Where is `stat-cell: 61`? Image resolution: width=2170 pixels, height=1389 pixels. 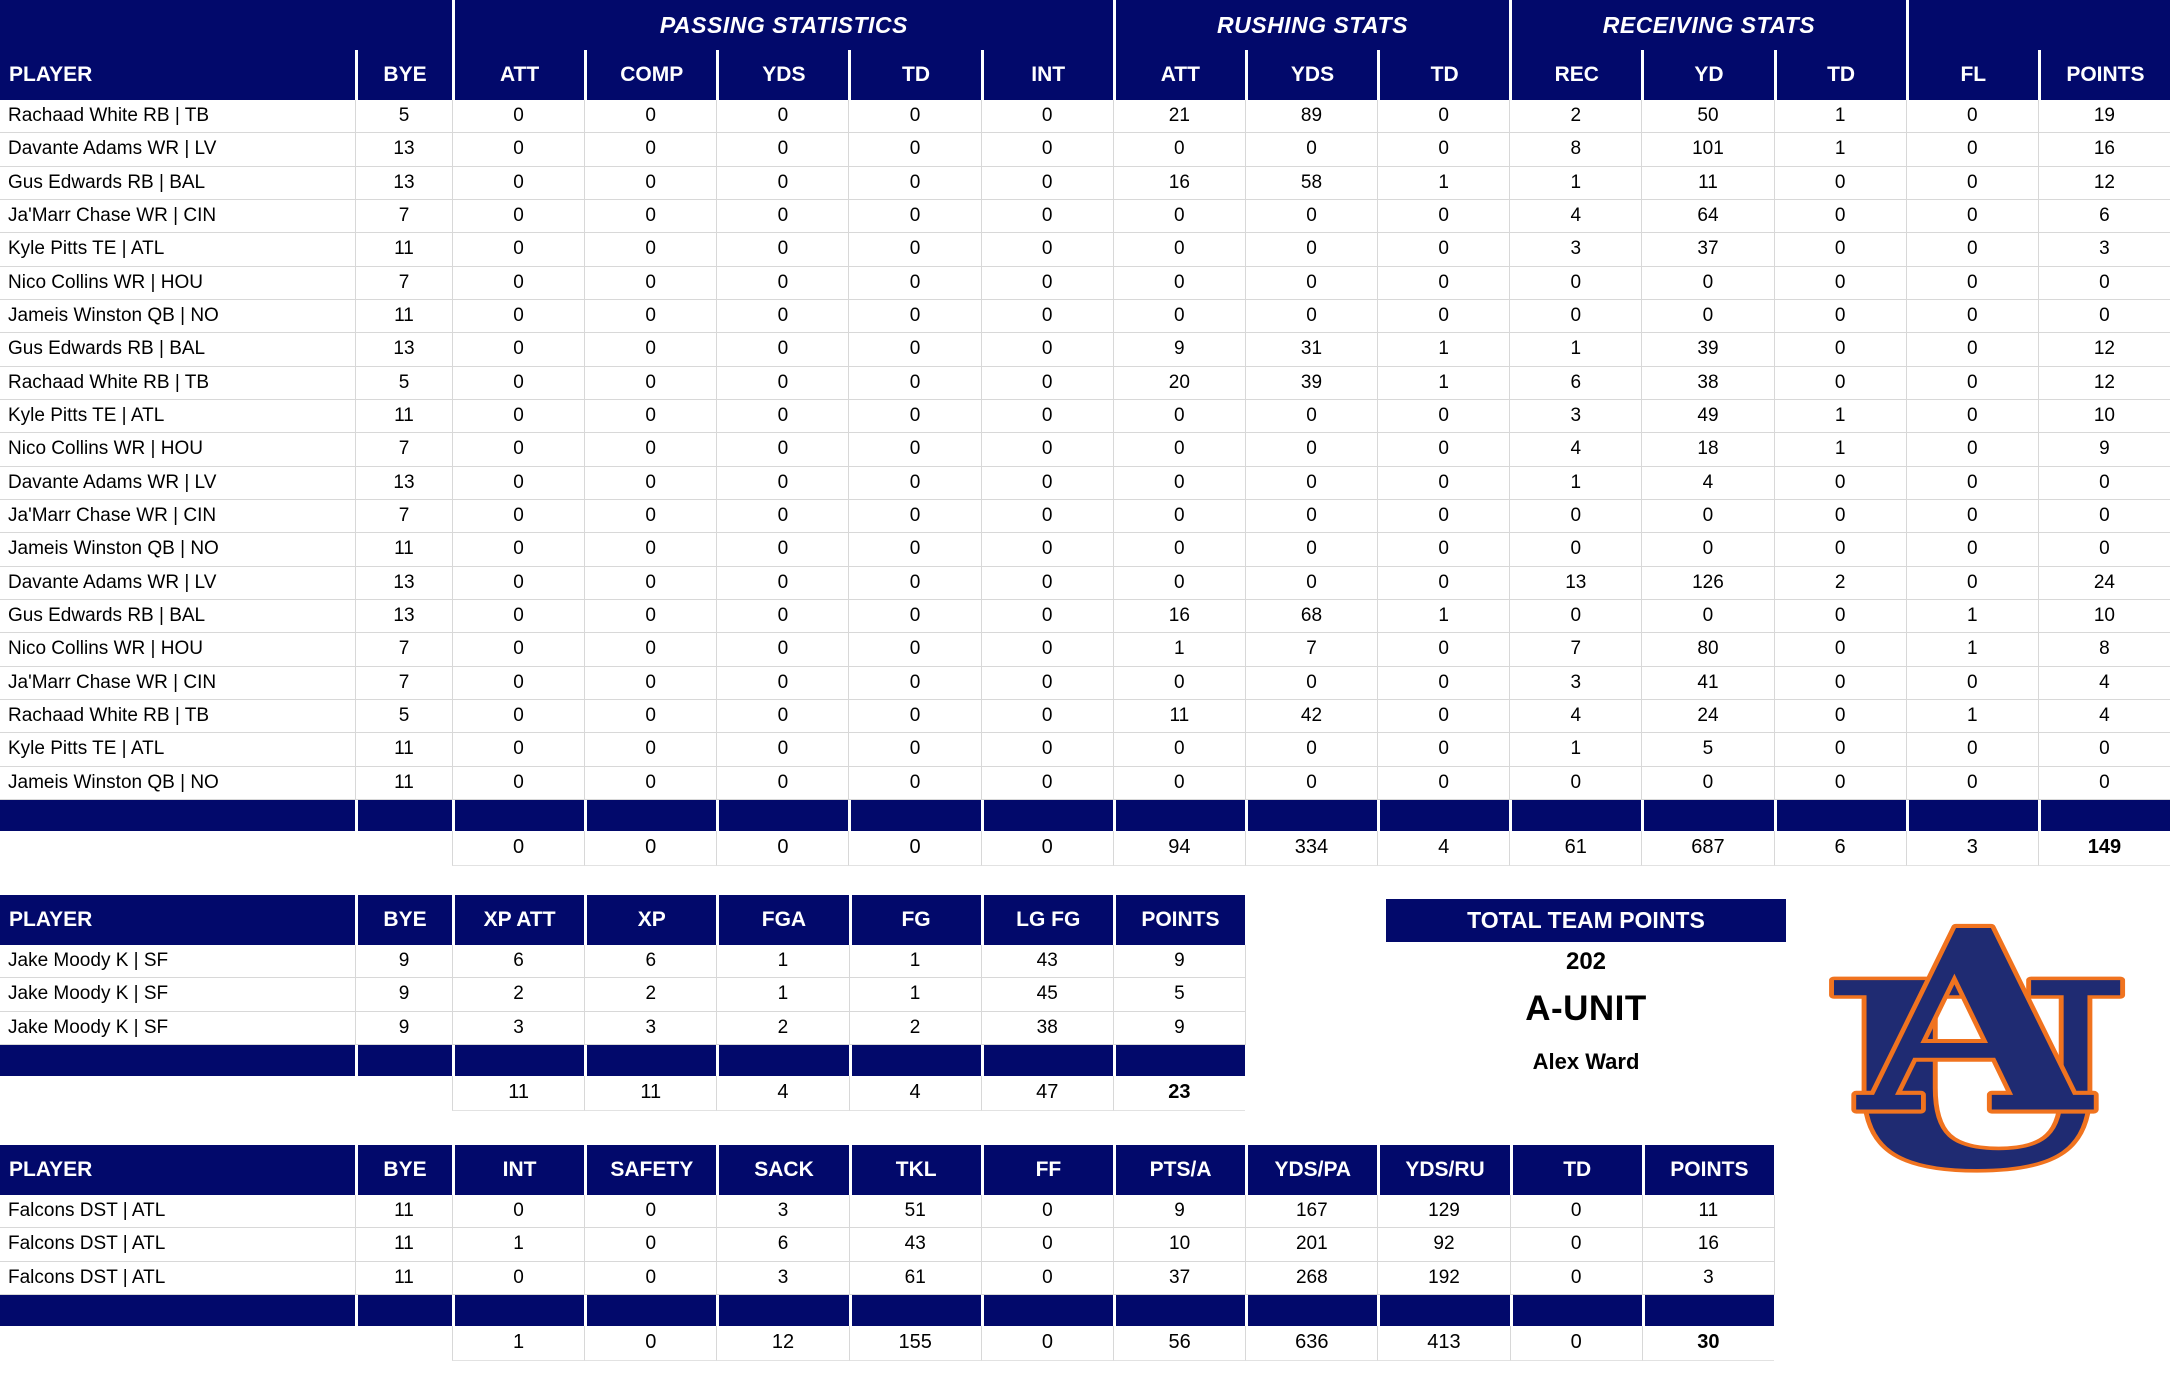
stat-cell: 61 is located at coordinates (914, 1278).